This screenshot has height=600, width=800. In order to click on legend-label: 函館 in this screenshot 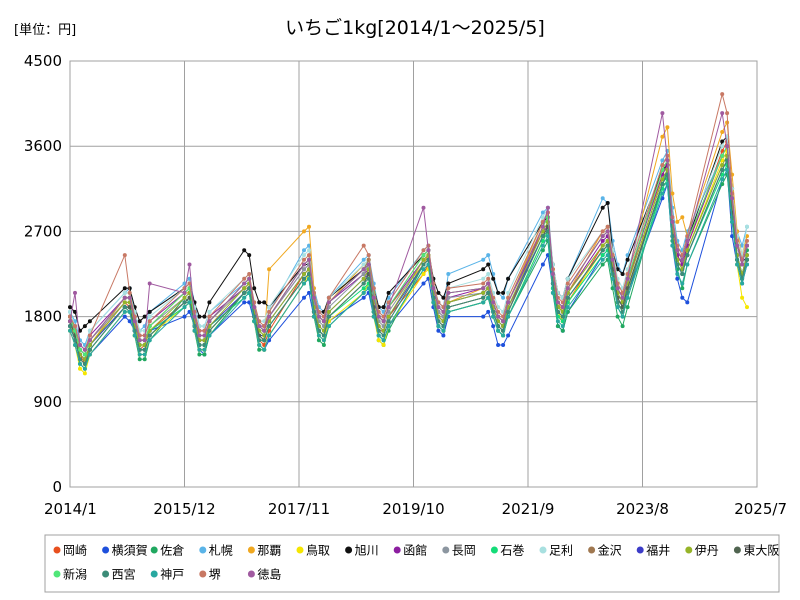, I will do `click(415, 550)`.